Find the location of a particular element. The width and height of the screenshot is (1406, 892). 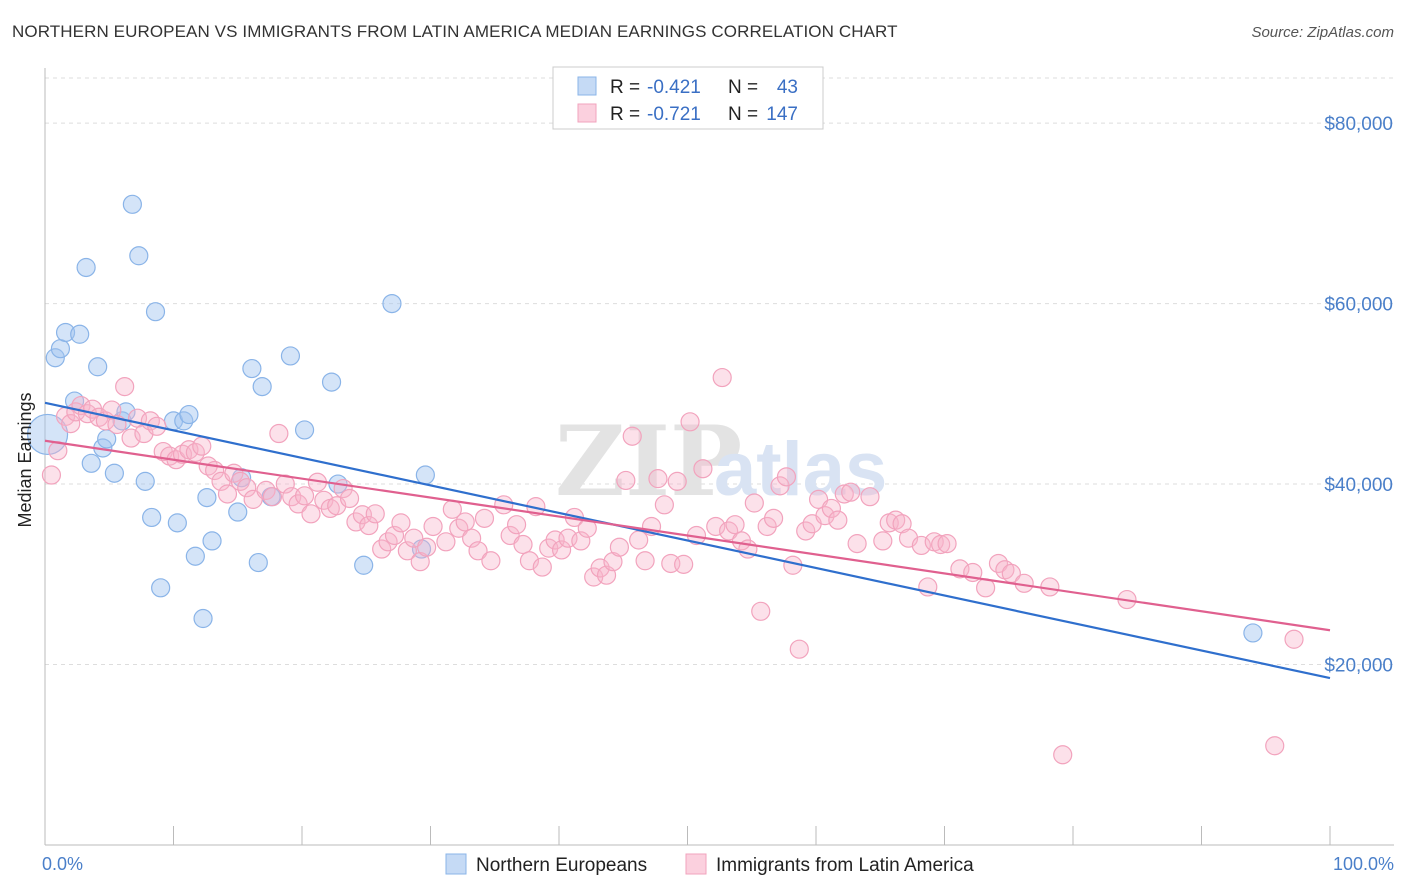

y-tick-label: $20,000 is located at coordinates (1358, 666).